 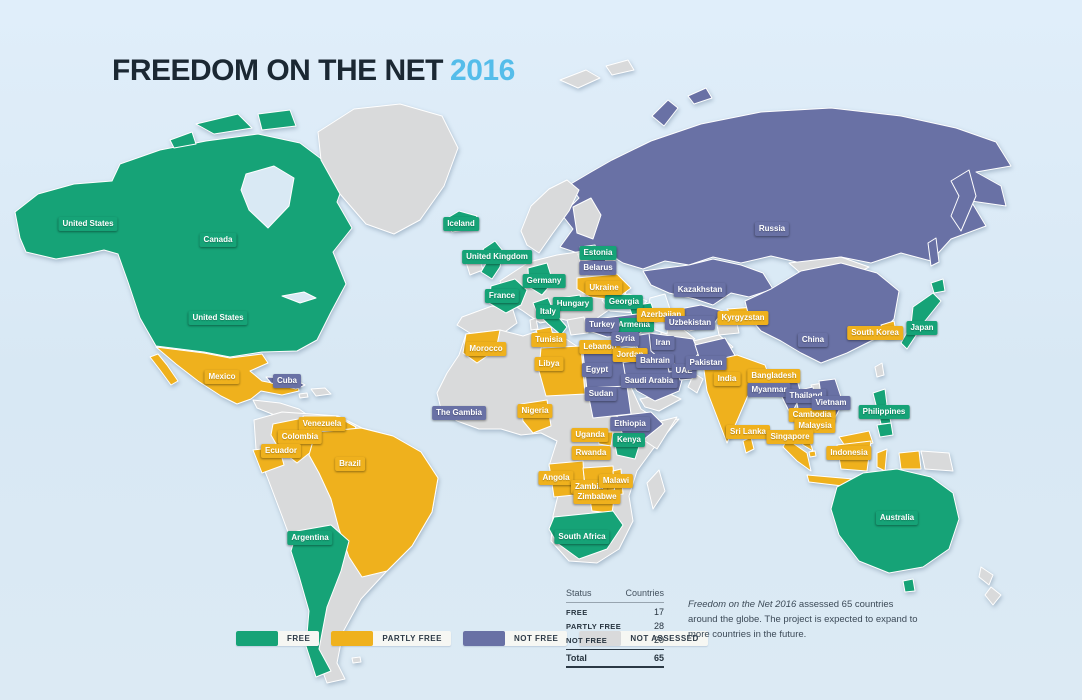 What do you see at coordinates (222, 377) in the screenshot?
I see `country-label-mexico: Mexico` at bounding box center [222, 377].